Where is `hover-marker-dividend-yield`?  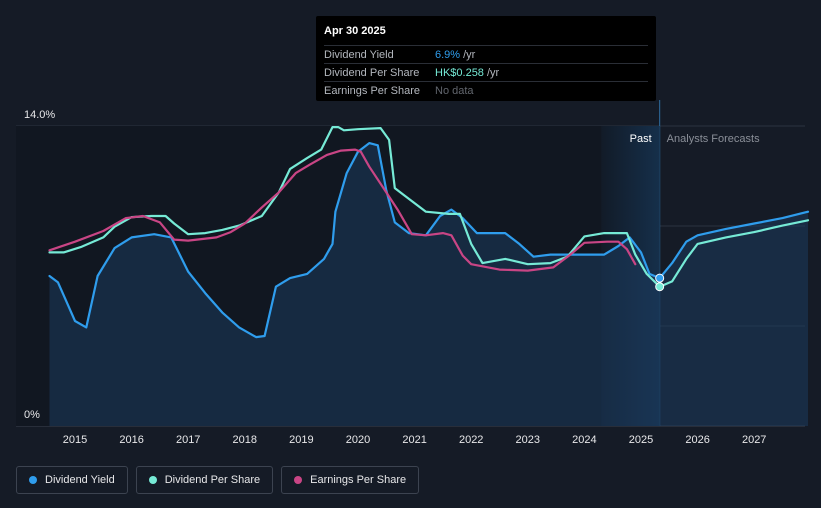 hover-marker-dividend-yield is located at coordinates (660, 278).